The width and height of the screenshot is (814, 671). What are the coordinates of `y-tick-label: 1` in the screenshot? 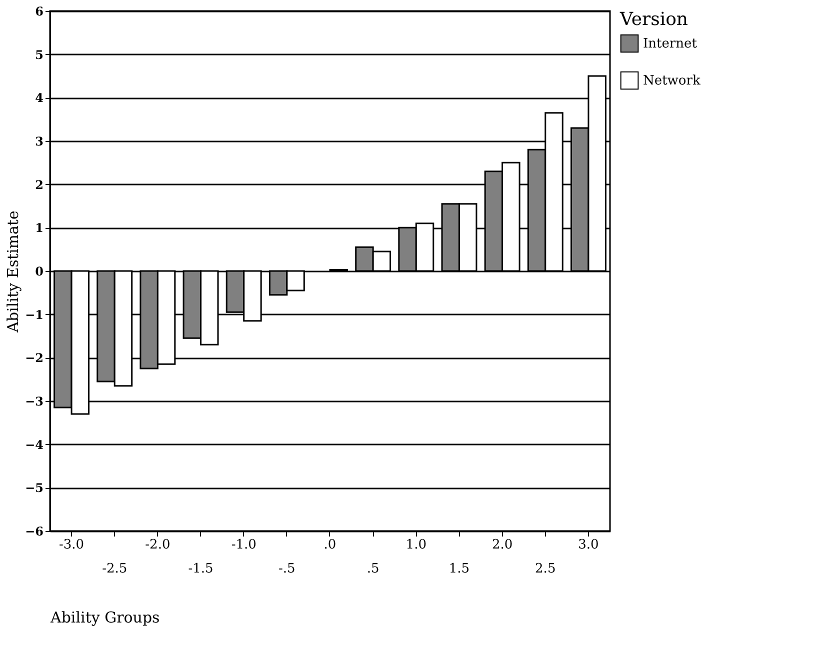 It's located at (39, 228).